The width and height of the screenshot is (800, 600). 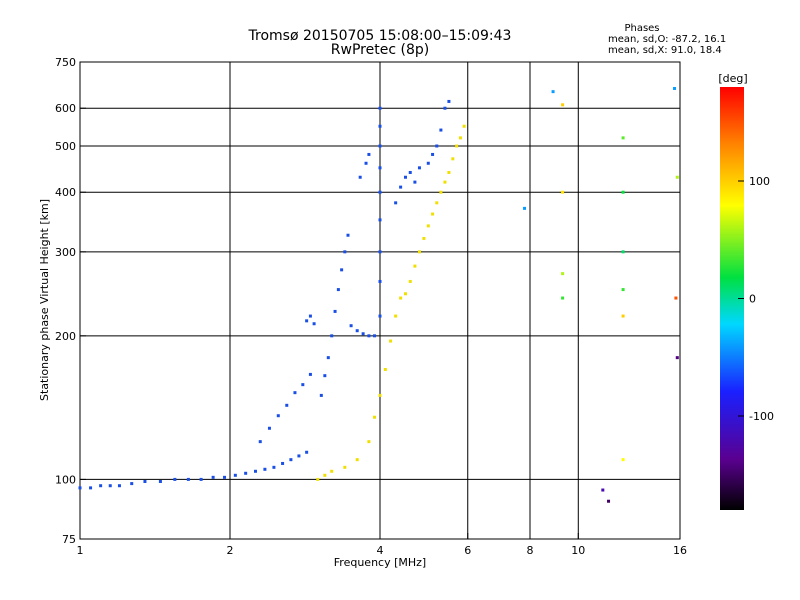 What do you see at coordinates (65, 146) in the screenshot?
I see `y-tick-label: 500` at bounding box center [65, 146].